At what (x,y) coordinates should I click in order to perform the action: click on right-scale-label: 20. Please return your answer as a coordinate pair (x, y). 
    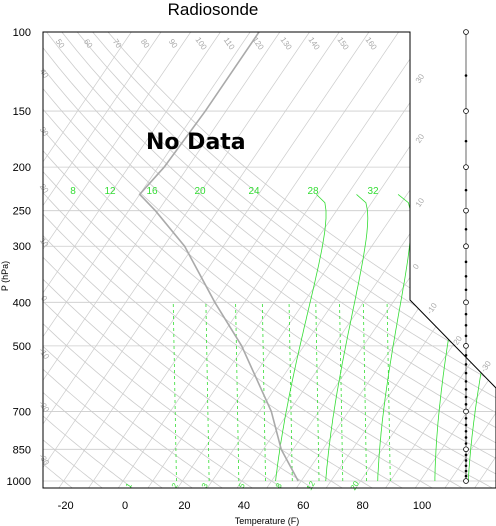
    Looking at the image, I should click on (420, 138).